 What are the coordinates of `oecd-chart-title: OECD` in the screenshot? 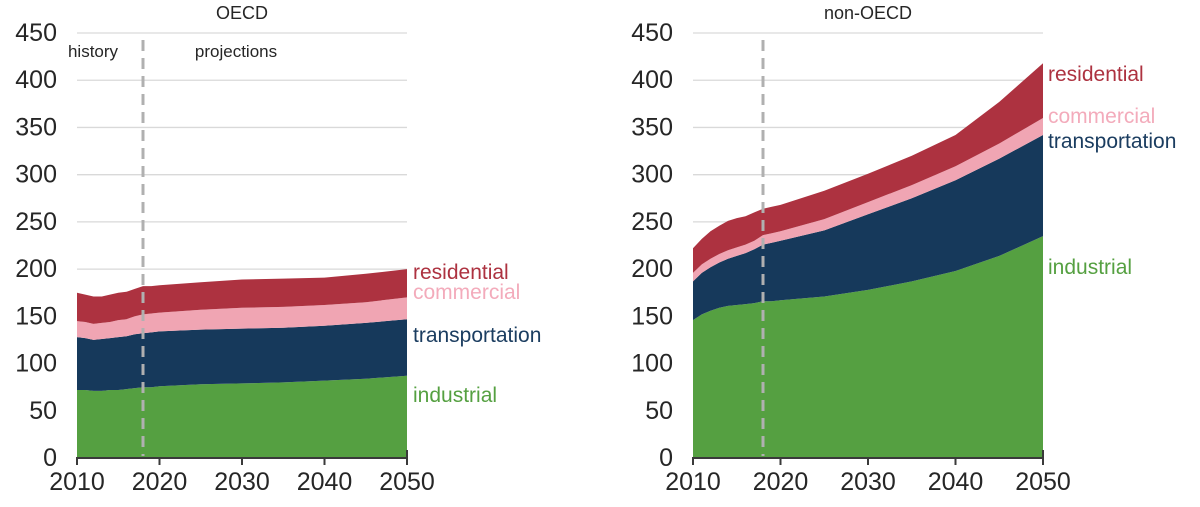 It's located at (242, 13).